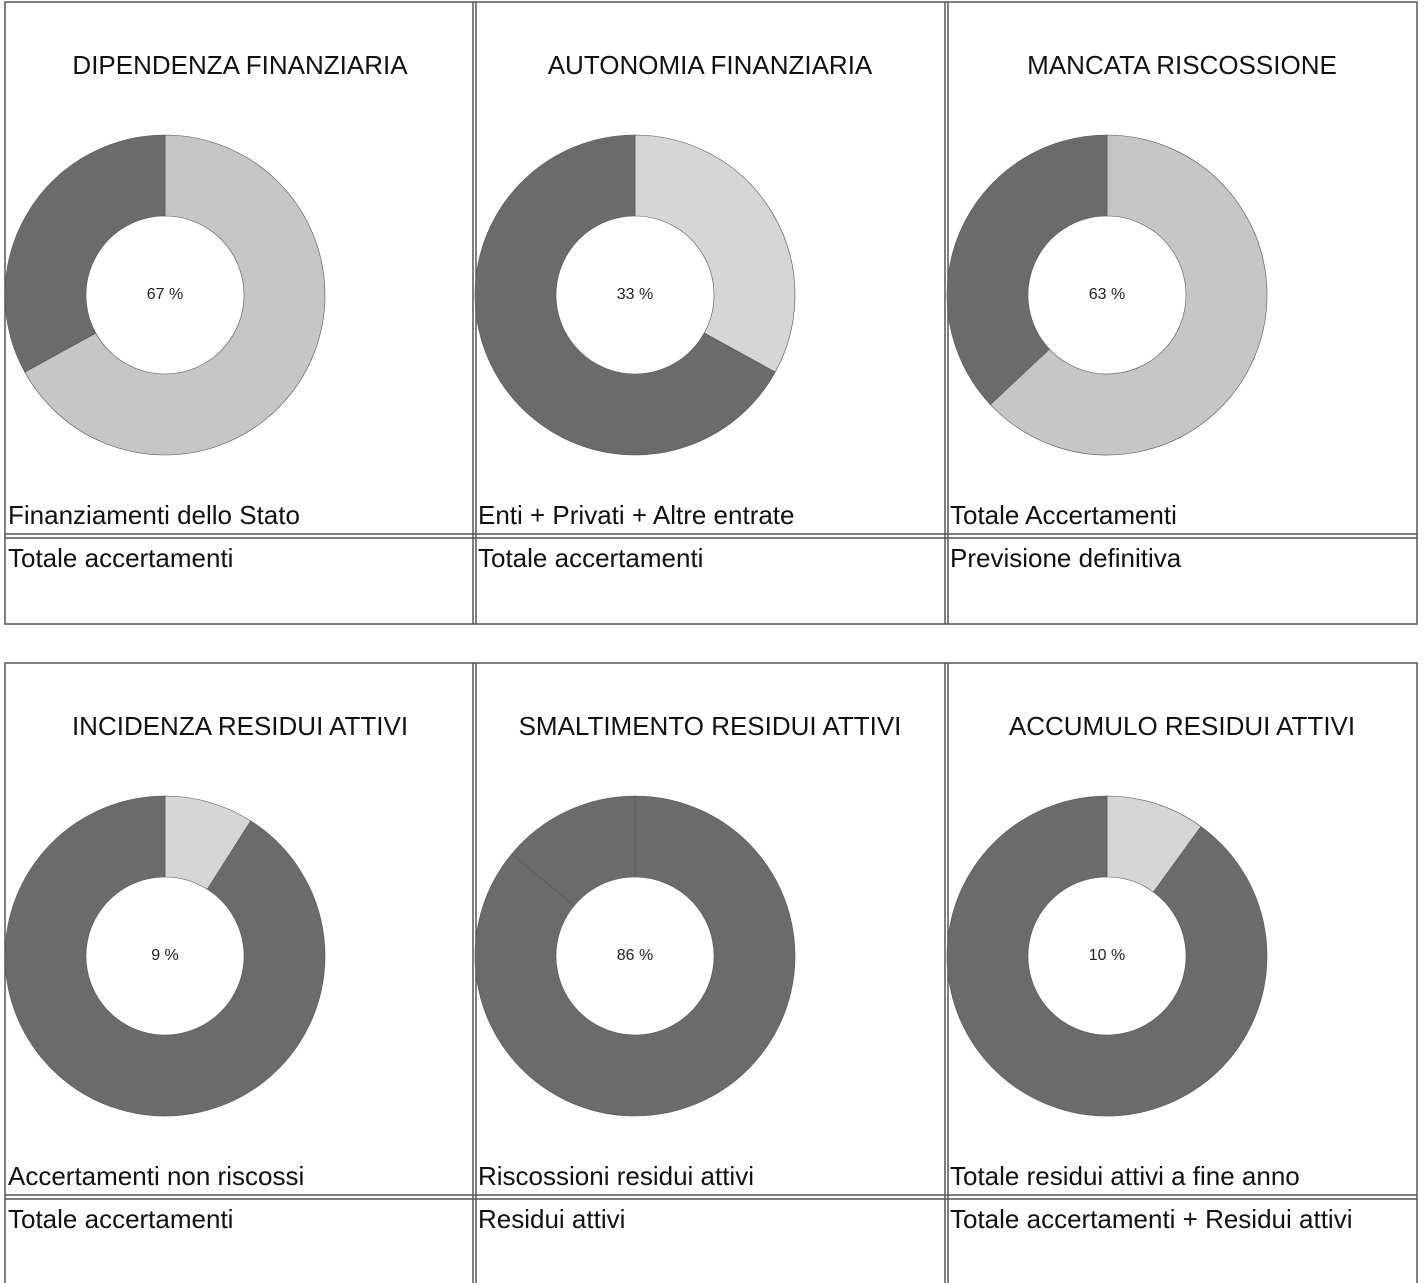 This screenshot has width=1424, height=1283. I want to click on numerator: Totale Accertamenti, so click(1063, 515).